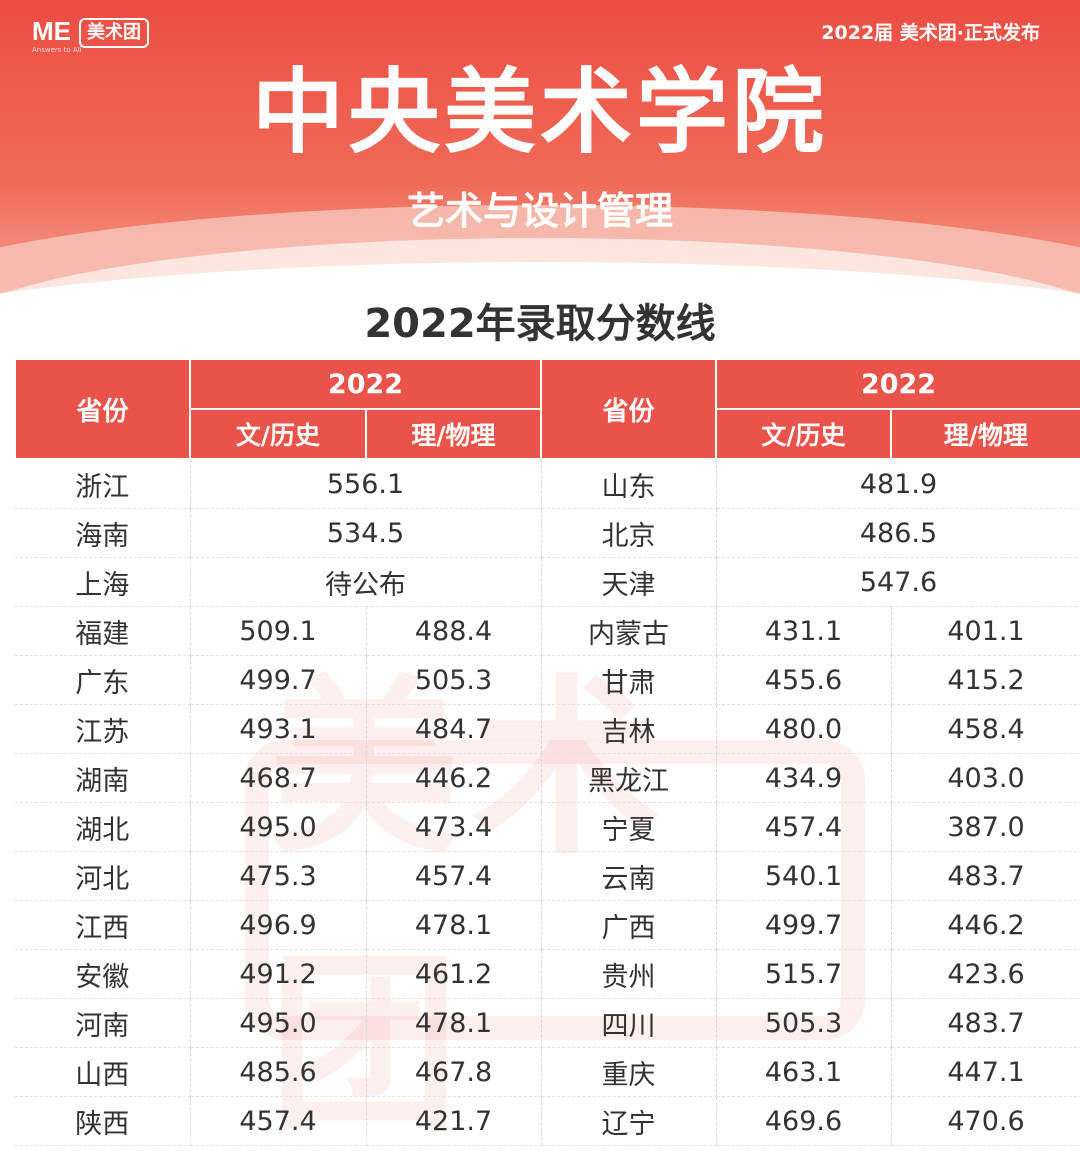 The image size is (1080, 1165). What do you see at coordinates (114, 33) in the screenshot?
I see `brand-badge: 美术团` at bounding box center [114, 33].